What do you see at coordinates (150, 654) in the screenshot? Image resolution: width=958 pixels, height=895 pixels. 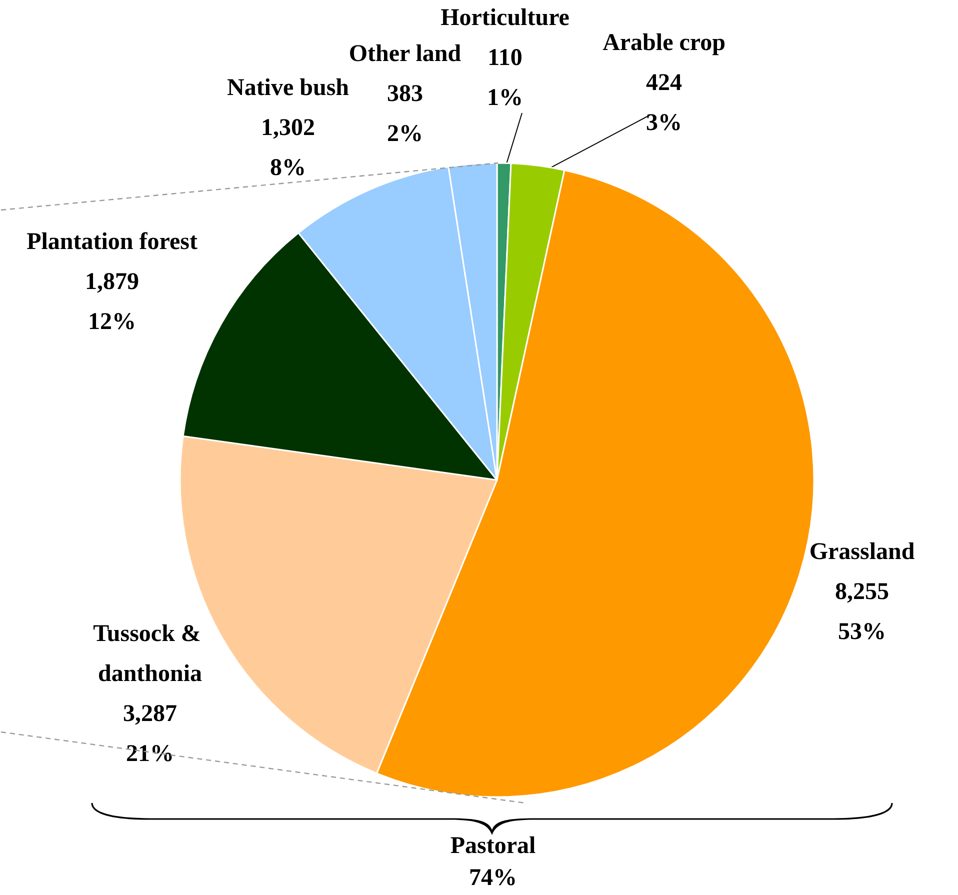 I see `slice-label: Tussock & danthonia` at bounding box center [150, 654].